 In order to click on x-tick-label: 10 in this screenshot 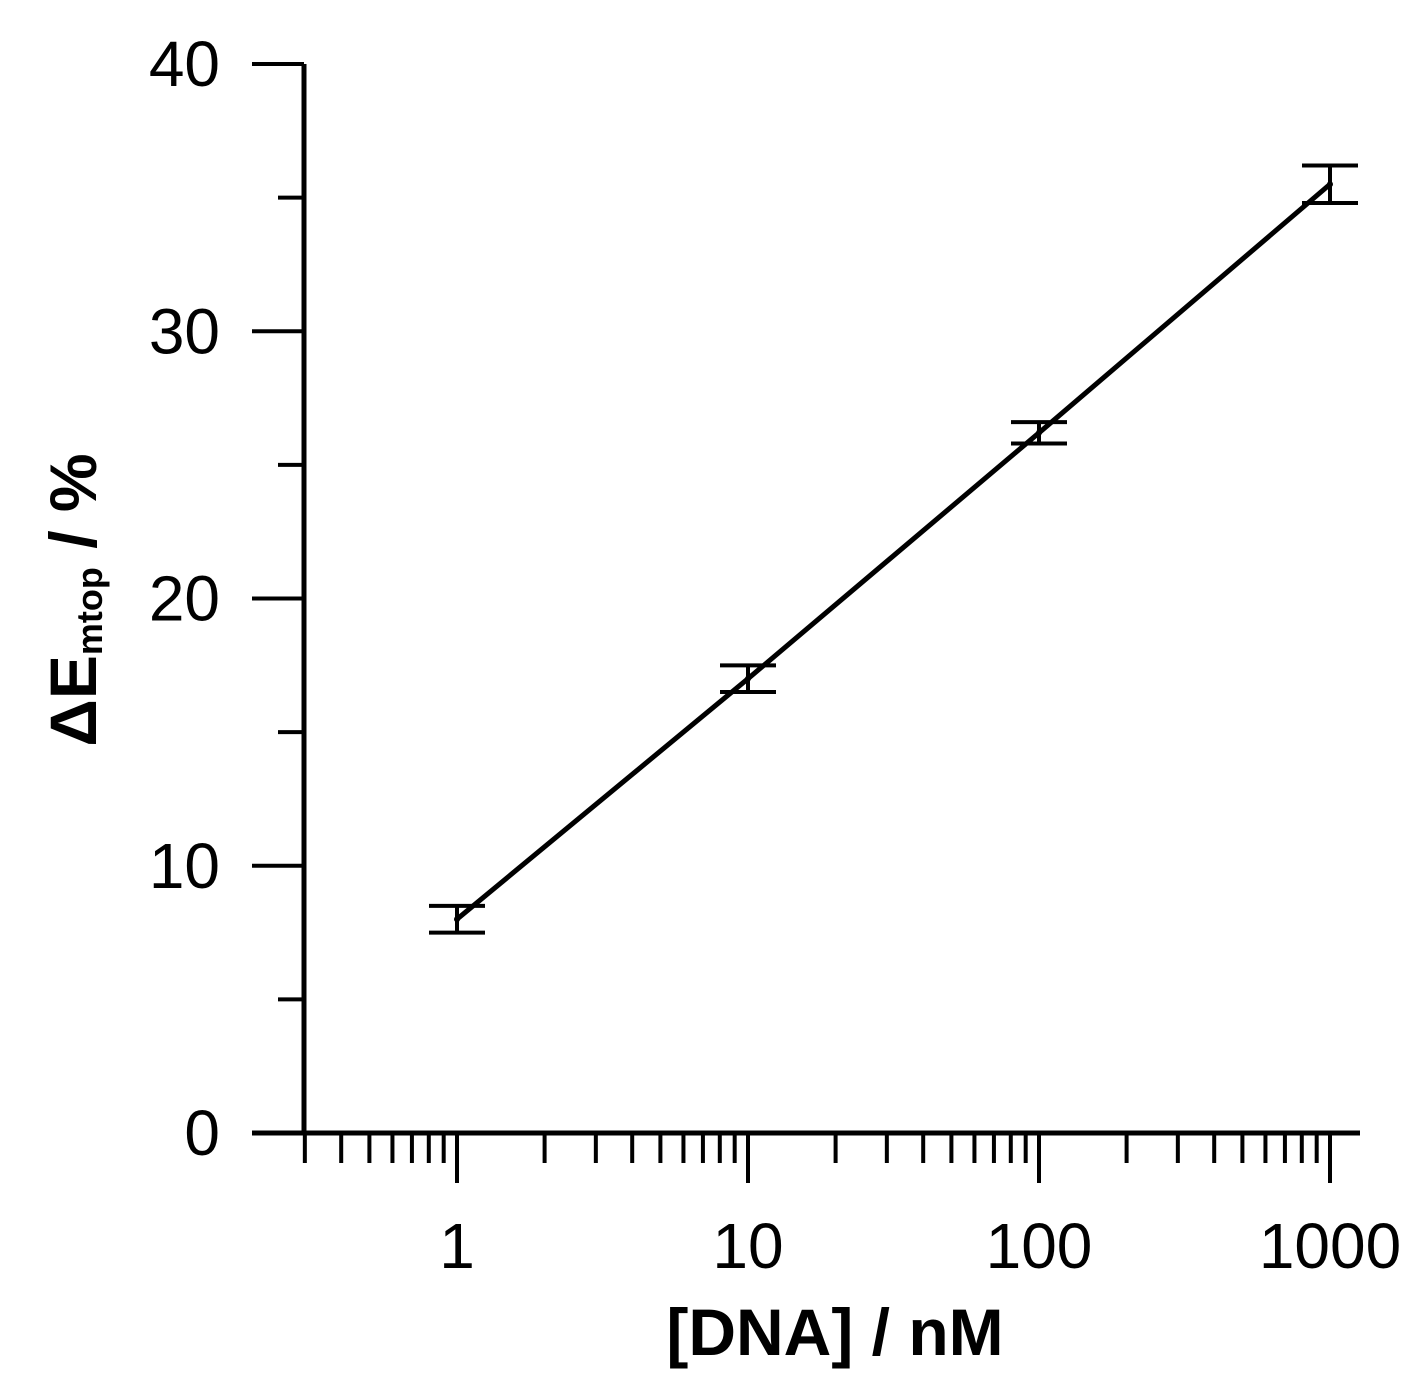, I will do `click(747, 1246)`.